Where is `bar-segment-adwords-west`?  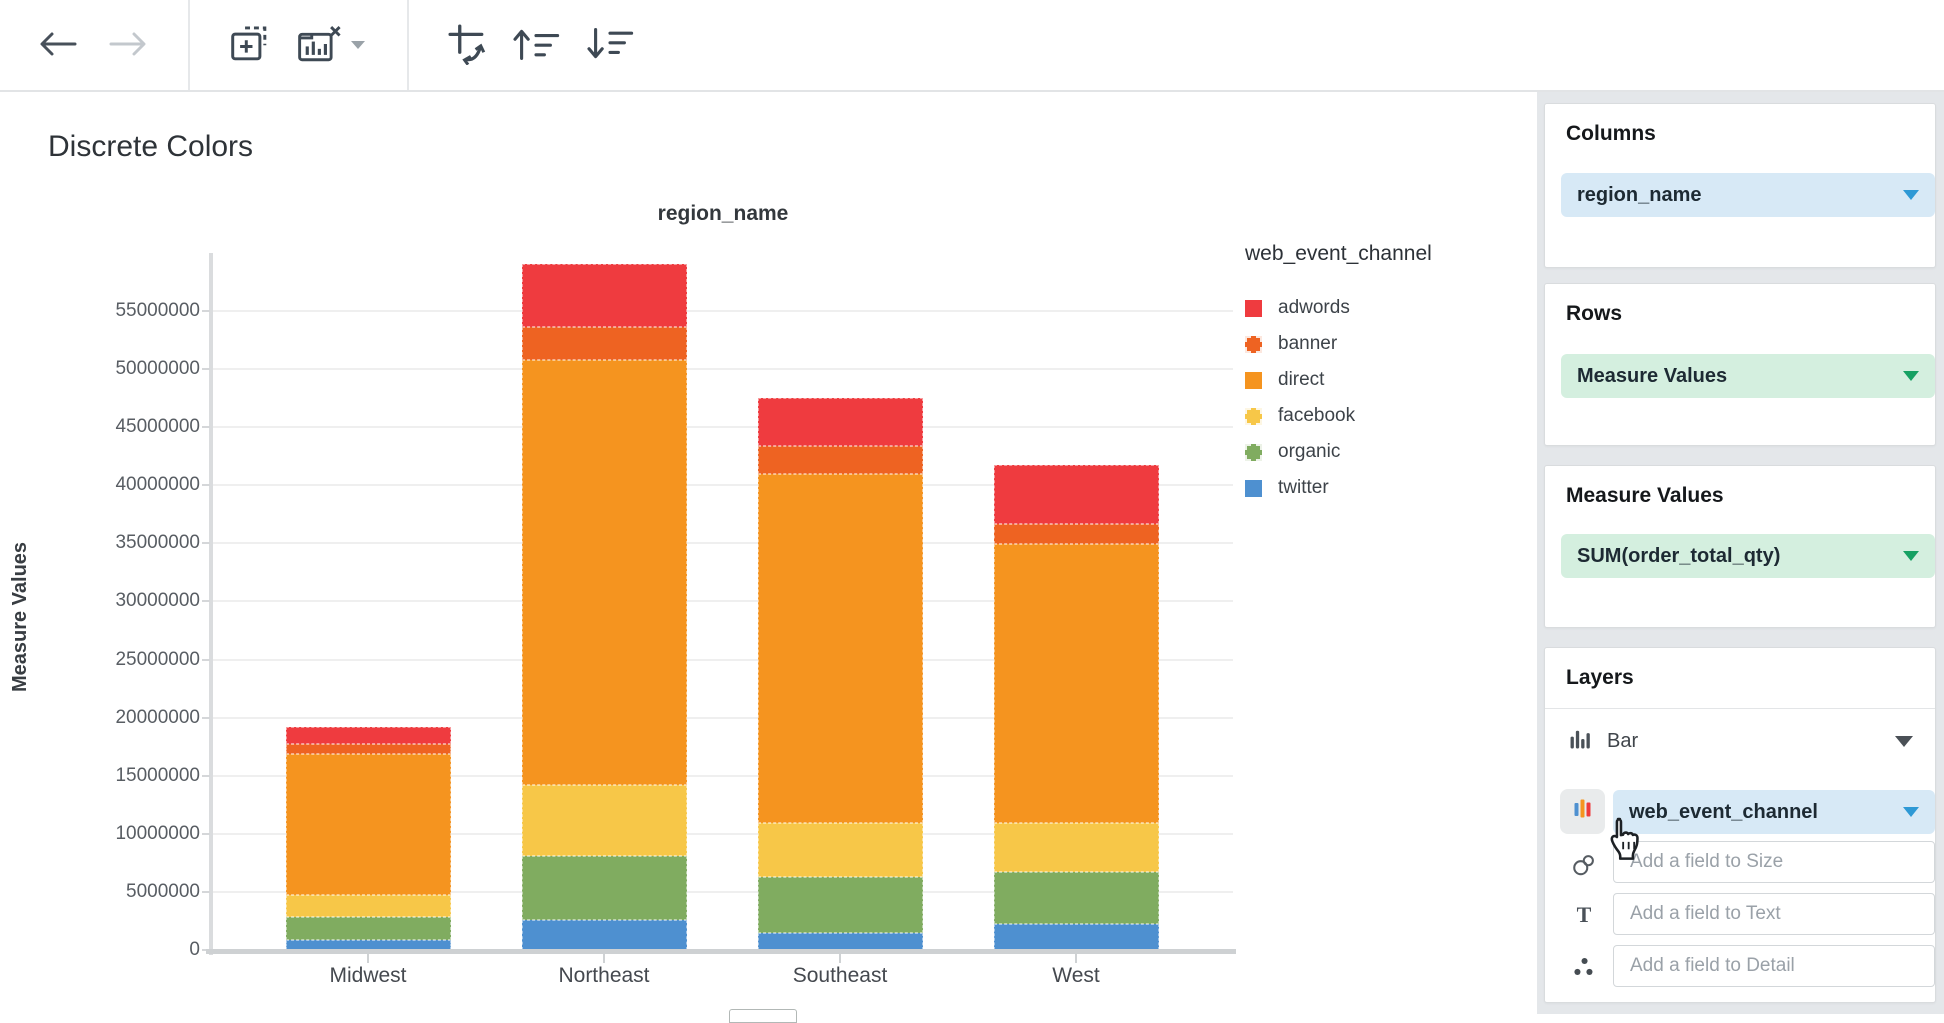 bar-segment-adwords-west is located at coordinates (1076, 494).